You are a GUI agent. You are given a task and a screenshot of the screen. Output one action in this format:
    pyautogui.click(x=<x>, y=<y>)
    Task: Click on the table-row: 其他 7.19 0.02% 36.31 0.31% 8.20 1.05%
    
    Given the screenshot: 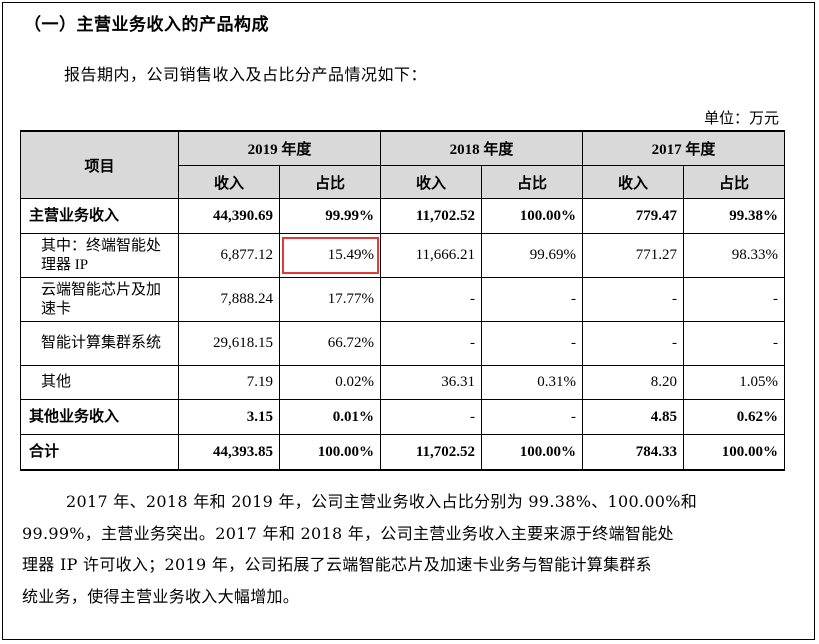 What is the action you would take?
    pyautogui.click(x=403, y=382)
    